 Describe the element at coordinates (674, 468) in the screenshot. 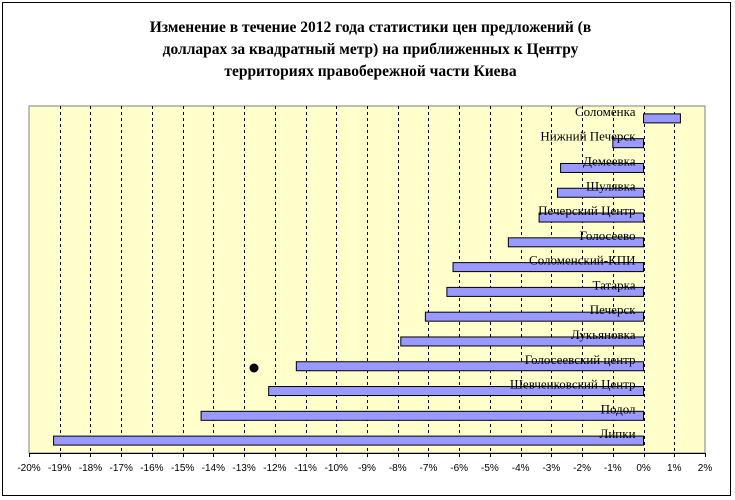

I see `tick-label: 1%` at that location.